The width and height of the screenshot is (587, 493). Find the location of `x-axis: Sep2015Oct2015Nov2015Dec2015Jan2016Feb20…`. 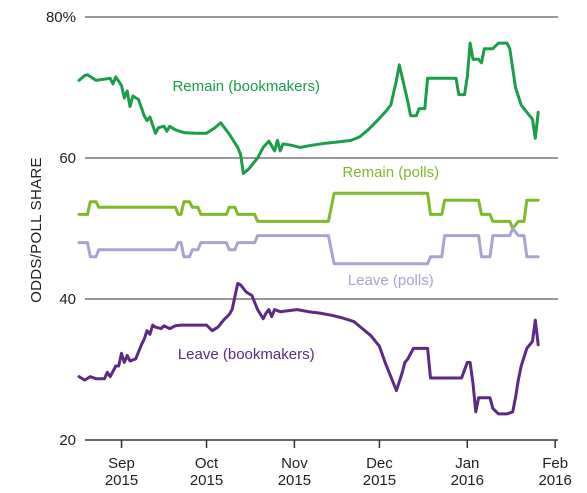

x-axis: Sep2015Oct2015Nov2015Dec2015Jan2016Feb20… is located at coordinates (338, 464).